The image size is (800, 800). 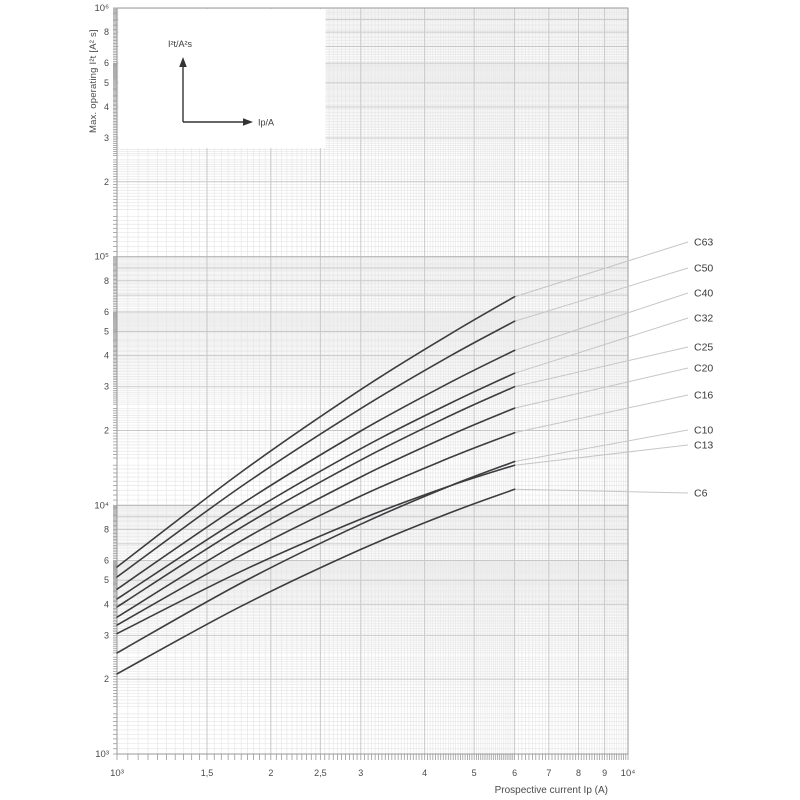 I want to click on leader-line-C63, so click(x=601, y=269).